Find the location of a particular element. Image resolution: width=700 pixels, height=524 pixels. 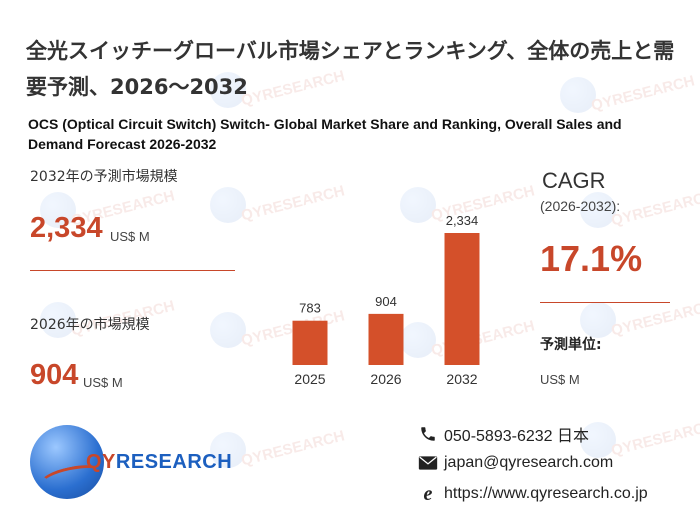

contact-email: japan@qyresearch.com is located at coordinates (515, 463).